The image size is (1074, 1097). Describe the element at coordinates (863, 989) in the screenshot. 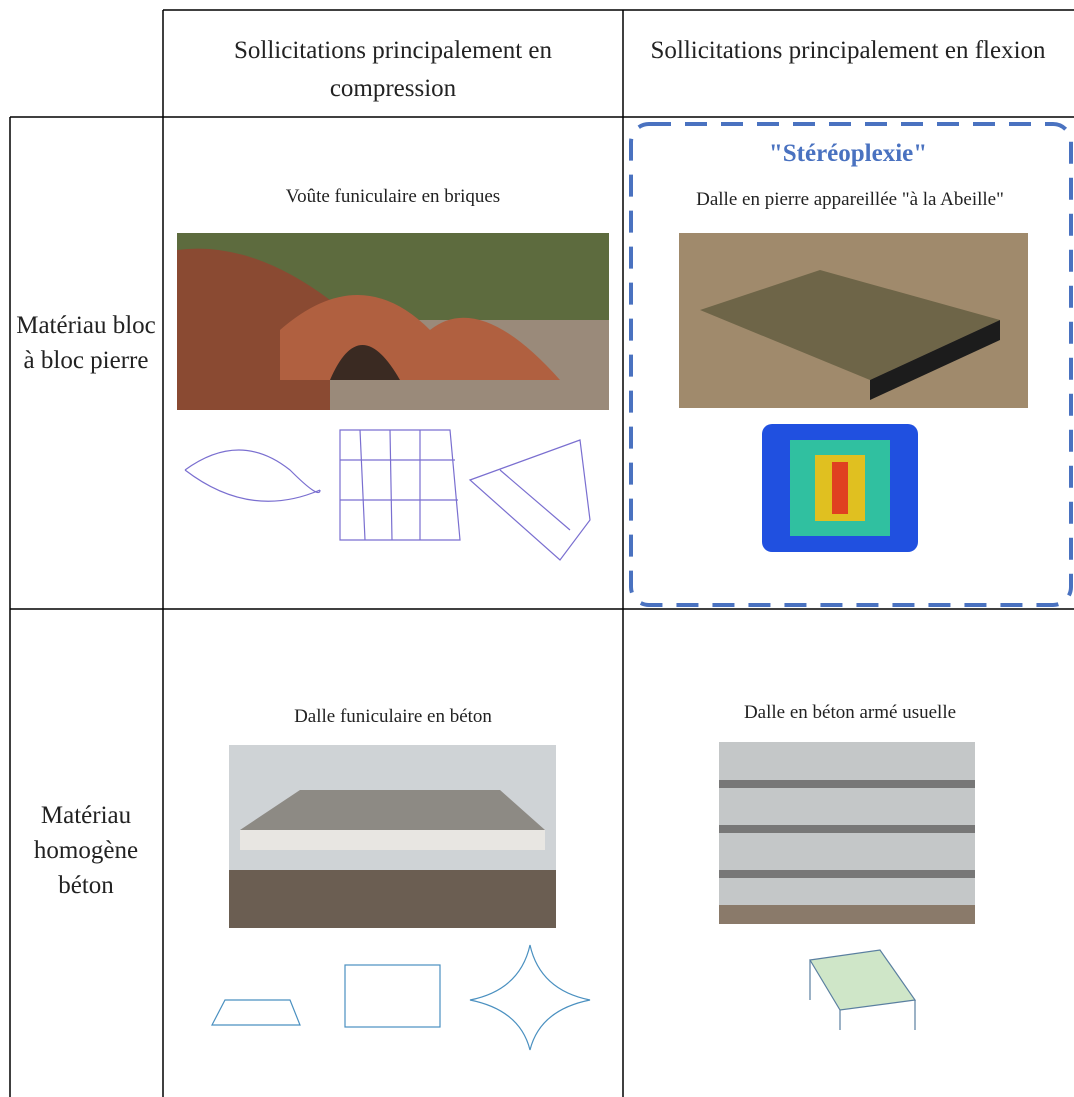

I see `slab-drawing` at that location.